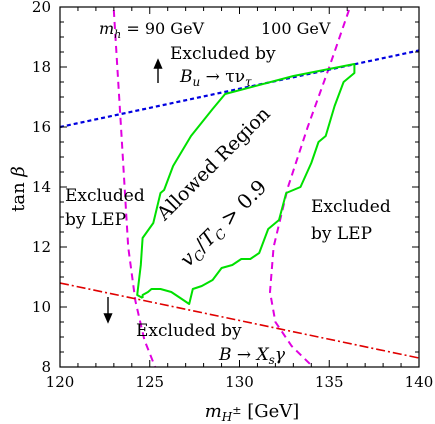 Image resolution: width=435 pixels, height=424 pixels. I want to click on x-axis-label: mH± [GeV], so click(252, 412).